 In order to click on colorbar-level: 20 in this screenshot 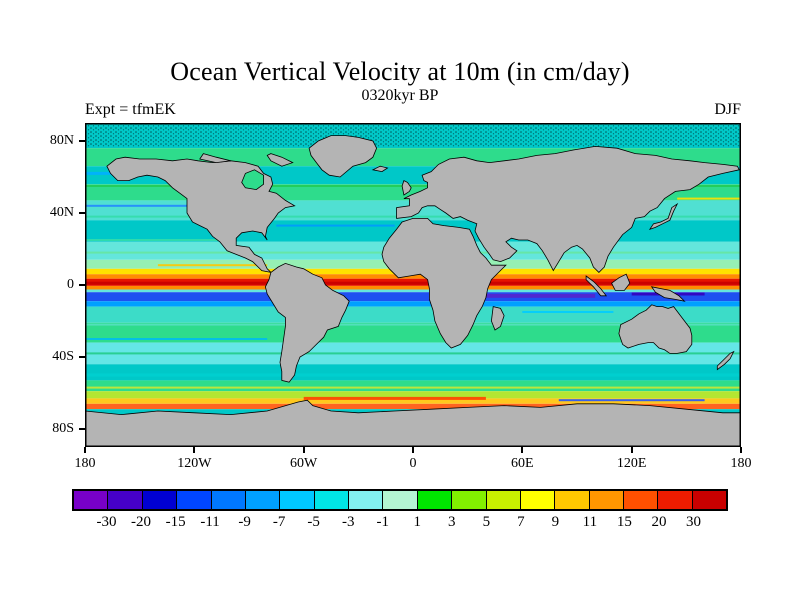, I will do `click(659, 522)`.